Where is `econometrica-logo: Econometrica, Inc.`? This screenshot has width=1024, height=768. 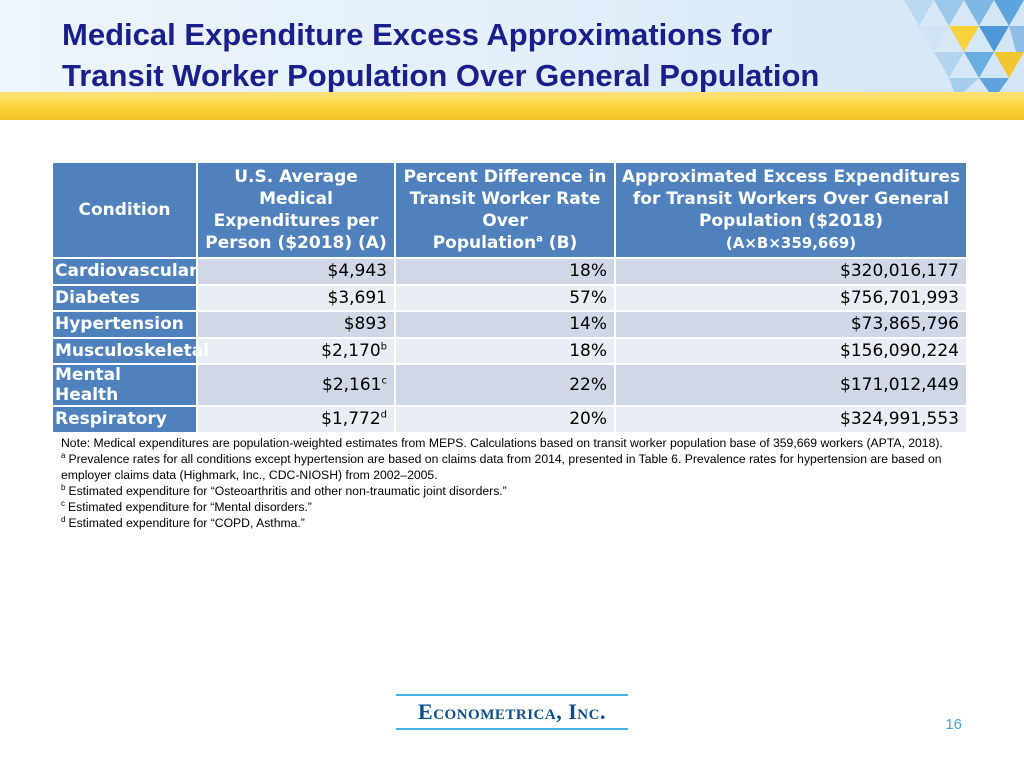 econometrica-logo: Econometrica, Inc. is located at coordinates (512, 712).